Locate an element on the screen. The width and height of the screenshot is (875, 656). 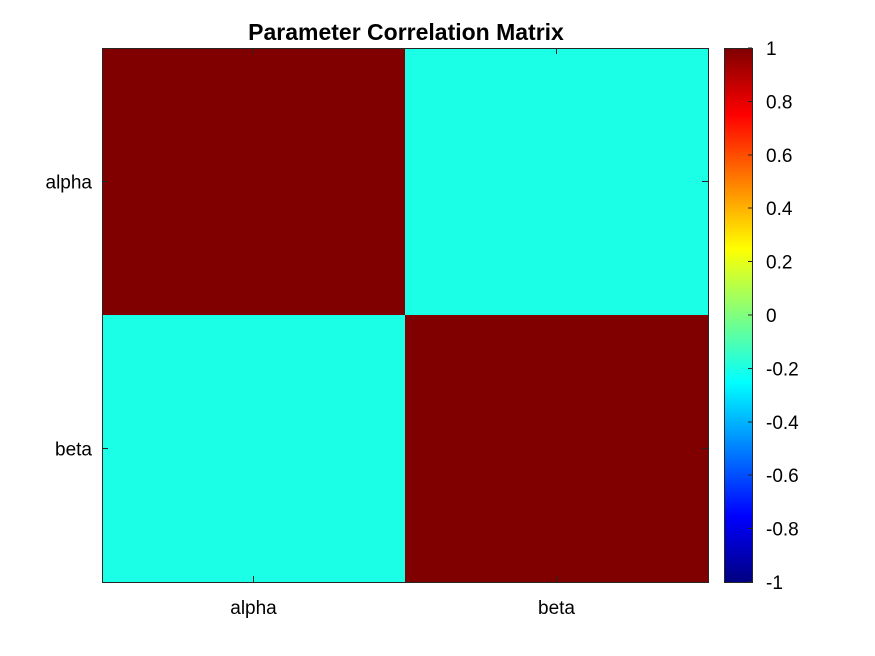
heatmap-cell-alpha-beta is located at coordinates (557, 182).